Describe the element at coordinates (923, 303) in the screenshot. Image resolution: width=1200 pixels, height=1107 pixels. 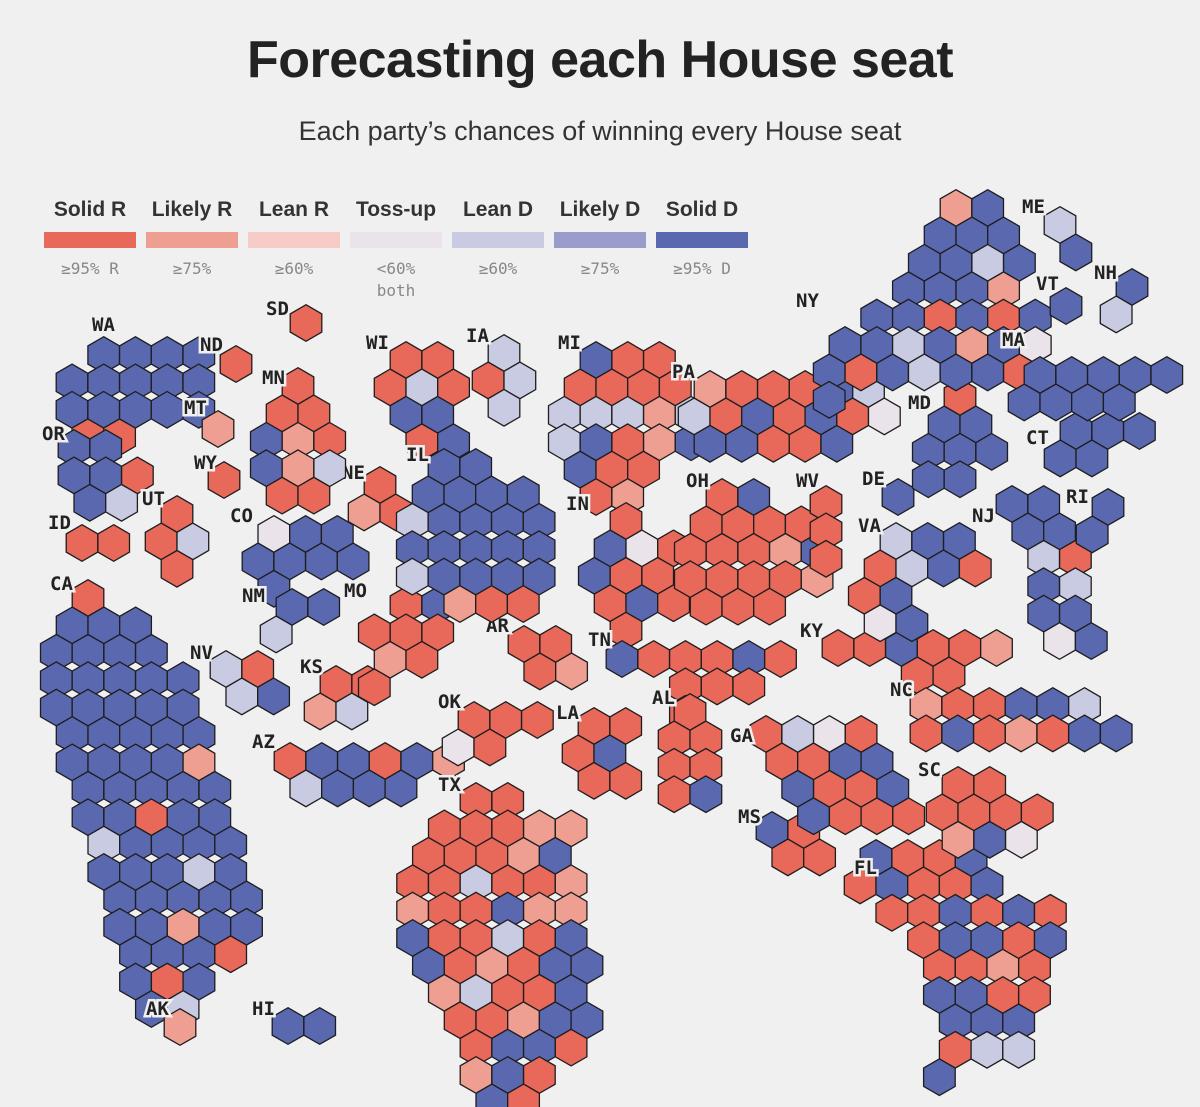
I see `state-ny: NY` at that location.